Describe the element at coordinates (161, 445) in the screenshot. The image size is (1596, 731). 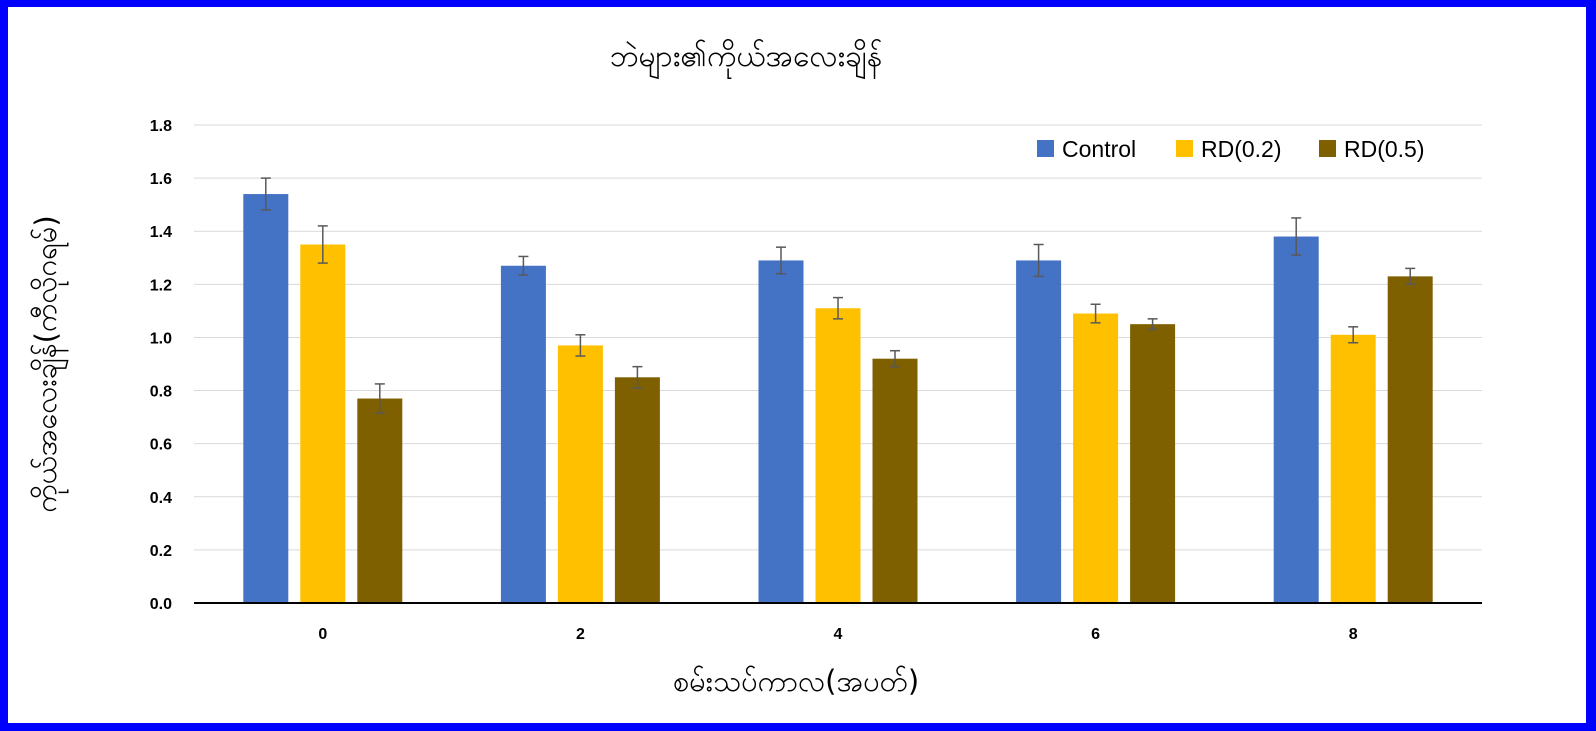
I see `y-tick-label: 0.6` at that location.